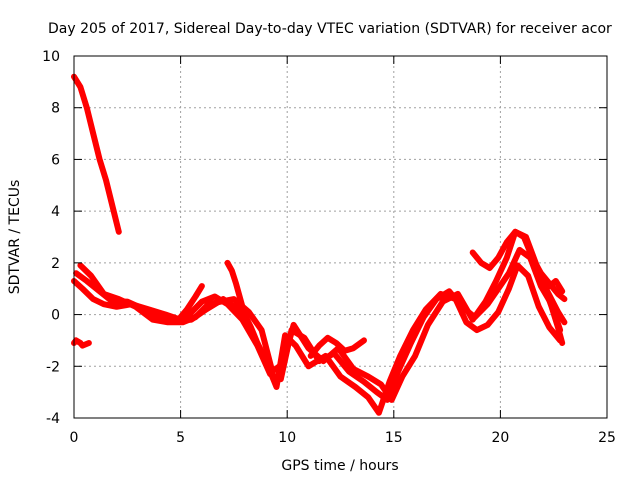  What do you see at coordinates (53, 367) in the screenshot?
I see `y-tick-label: -2` at bounding box center [53, 367].